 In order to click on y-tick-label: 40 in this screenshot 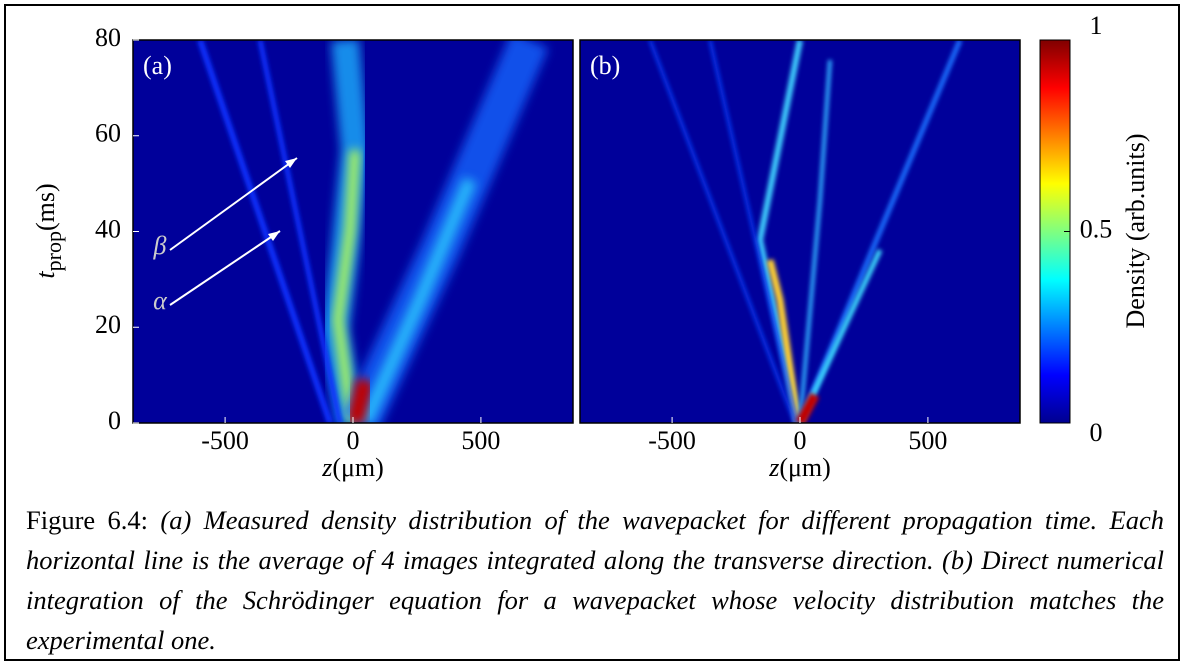, I will do `click(108, 228)`.